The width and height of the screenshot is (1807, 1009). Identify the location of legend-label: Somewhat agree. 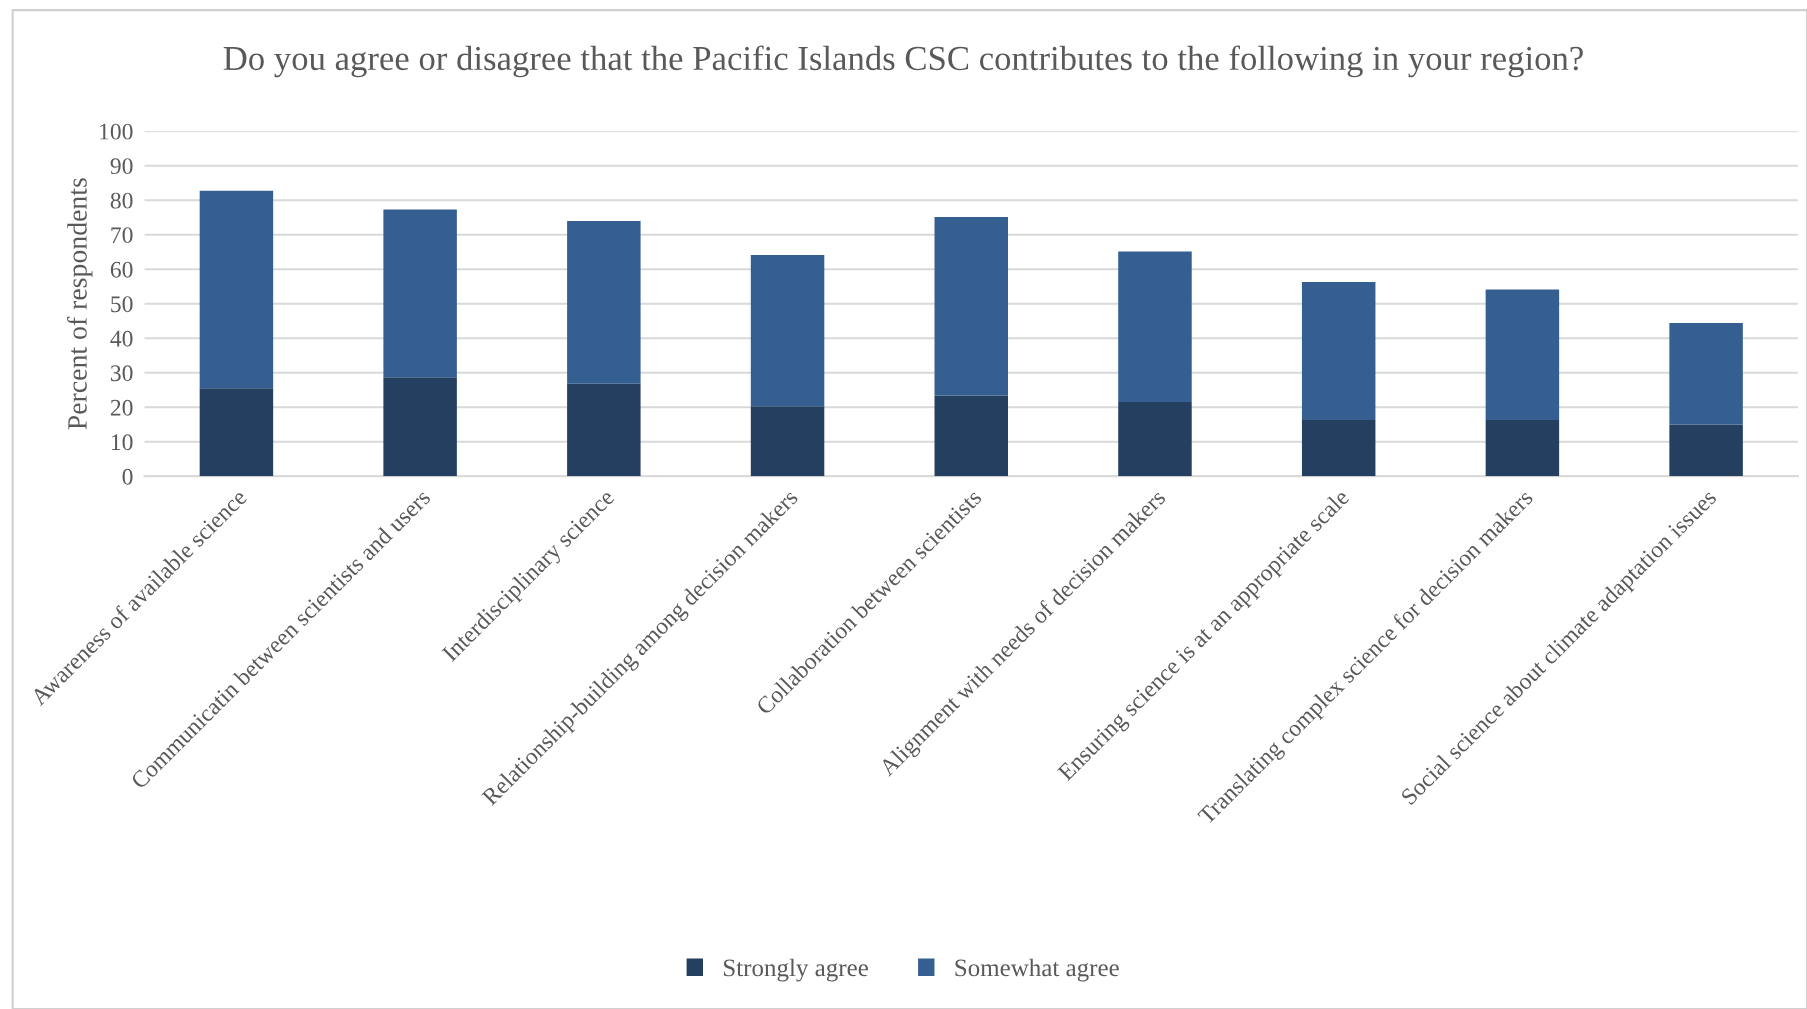
(1037, 970).